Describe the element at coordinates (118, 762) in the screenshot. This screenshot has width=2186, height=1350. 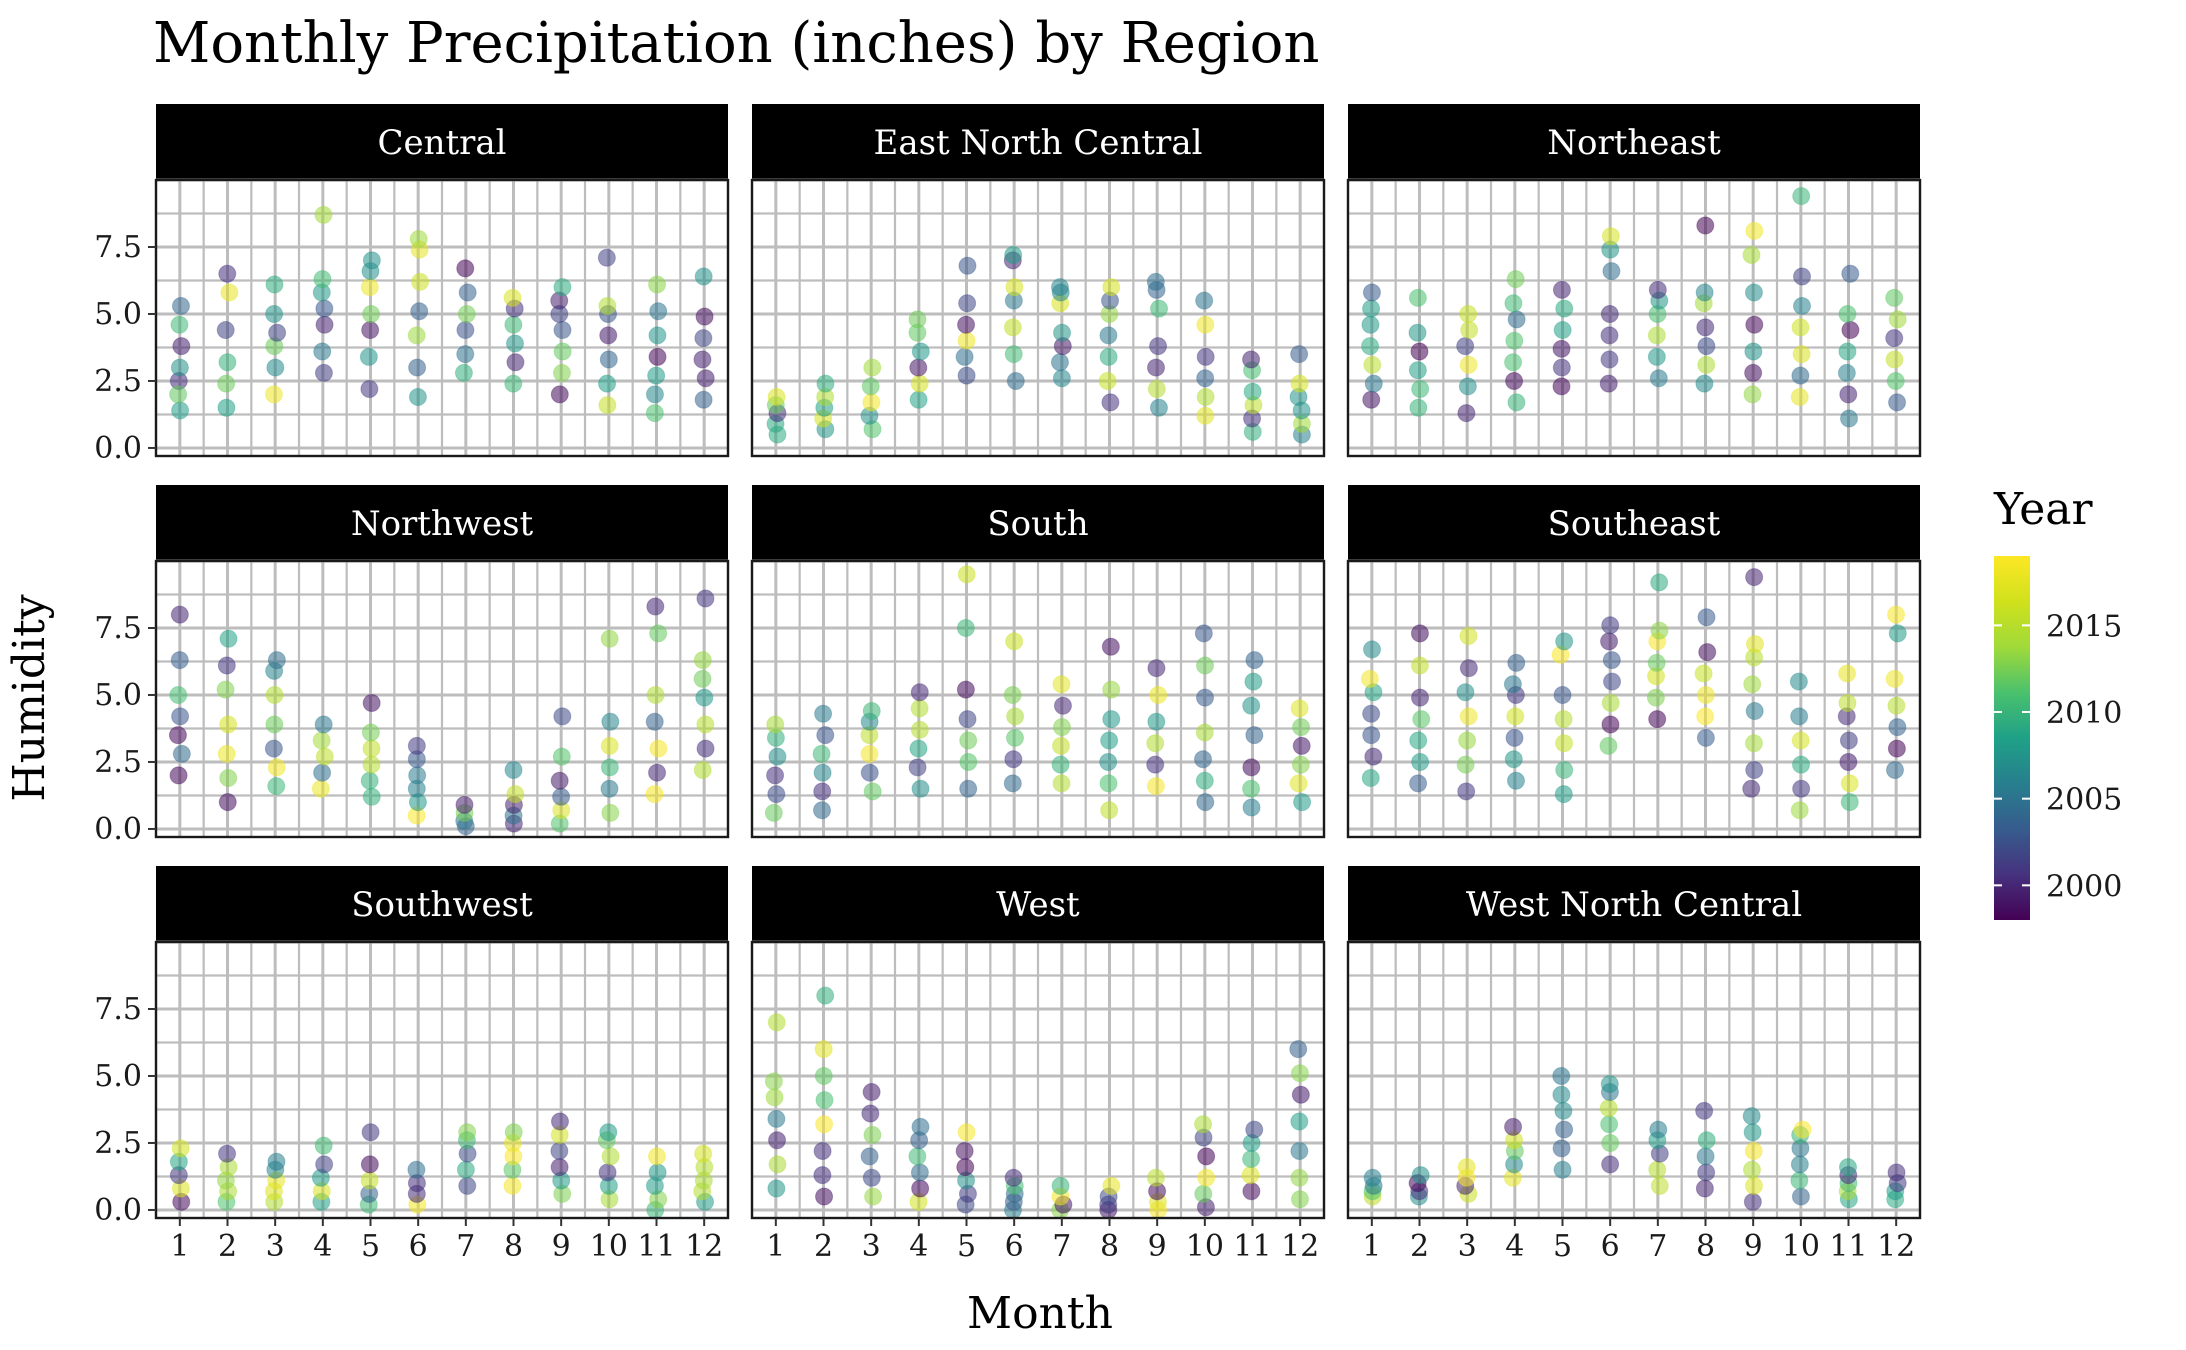
I see `y-tick-label: 2.5` at that location.